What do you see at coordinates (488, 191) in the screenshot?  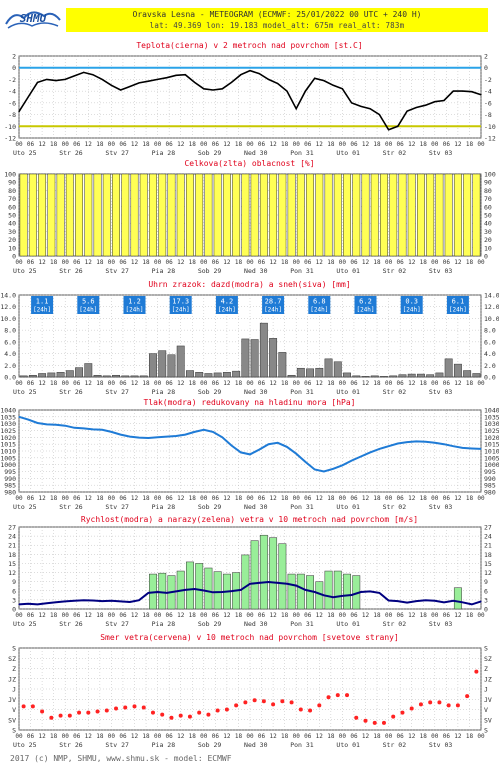 I see `y-tick-right: 80` at bounding box center [488, 191].